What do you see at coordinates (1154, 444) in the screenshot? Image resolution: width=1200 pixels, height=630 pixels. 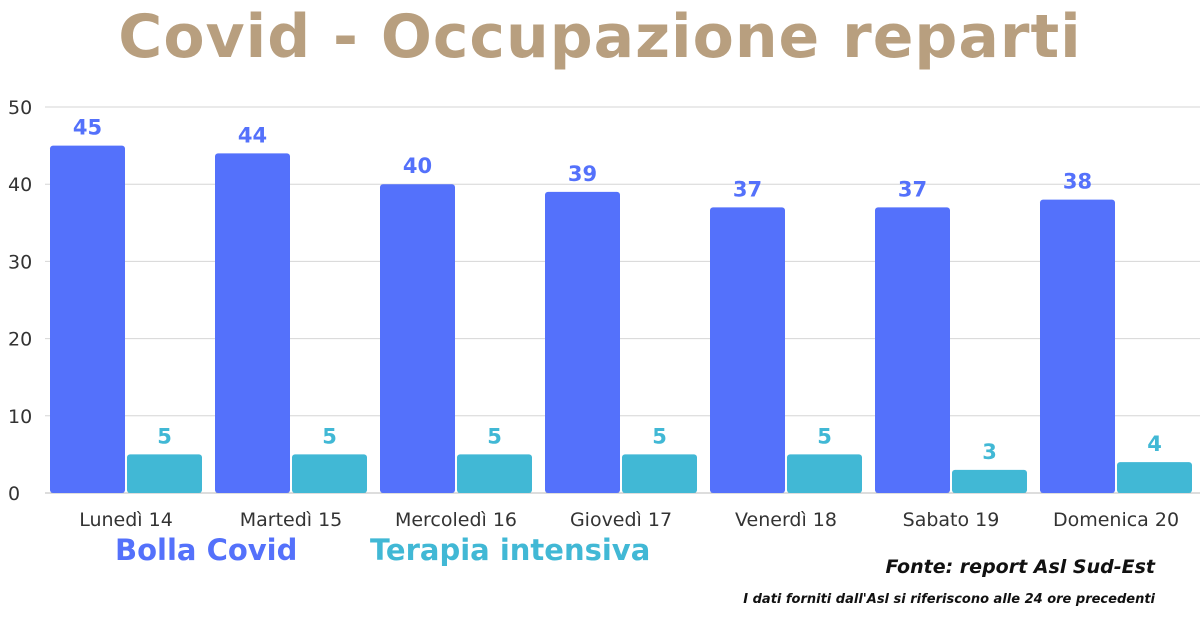 I see `data-label-terapia-intensiva-6: 4` at bounding box center [1154, 444].